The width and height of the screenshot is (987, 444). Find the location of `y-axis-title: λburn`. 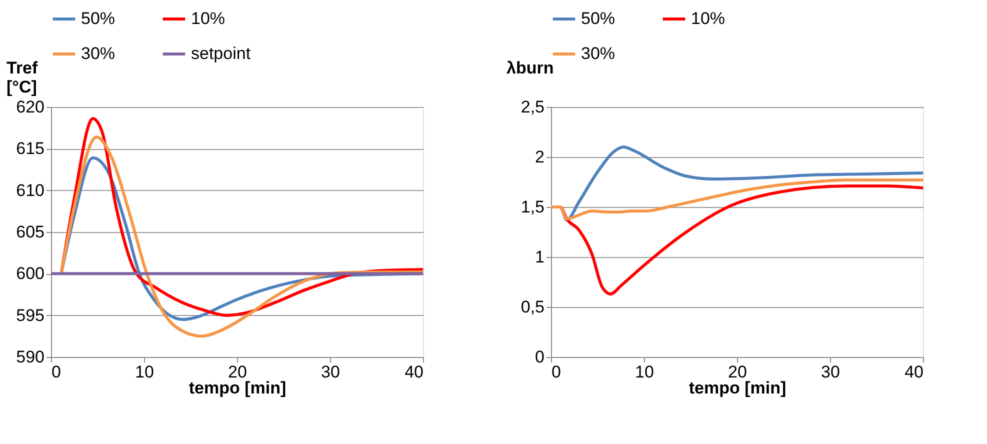

y-axis-title: λburn is located at coordinates (530, 68).